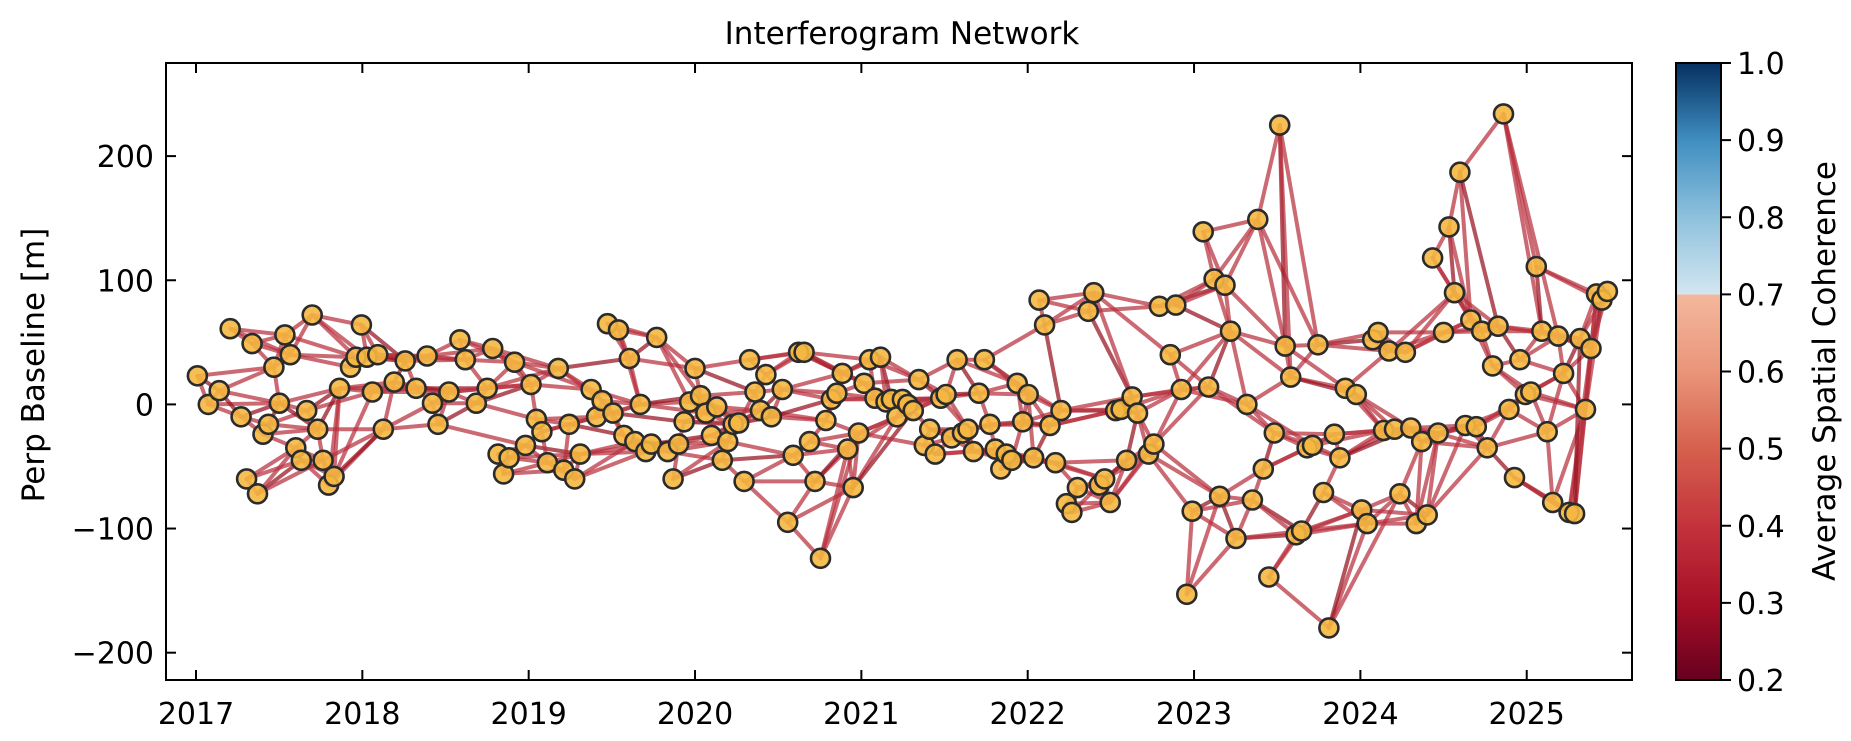  Describe the element at coordinates (1360, 714) in the screenshot. I see `x-tick-label: 2024` at that location.